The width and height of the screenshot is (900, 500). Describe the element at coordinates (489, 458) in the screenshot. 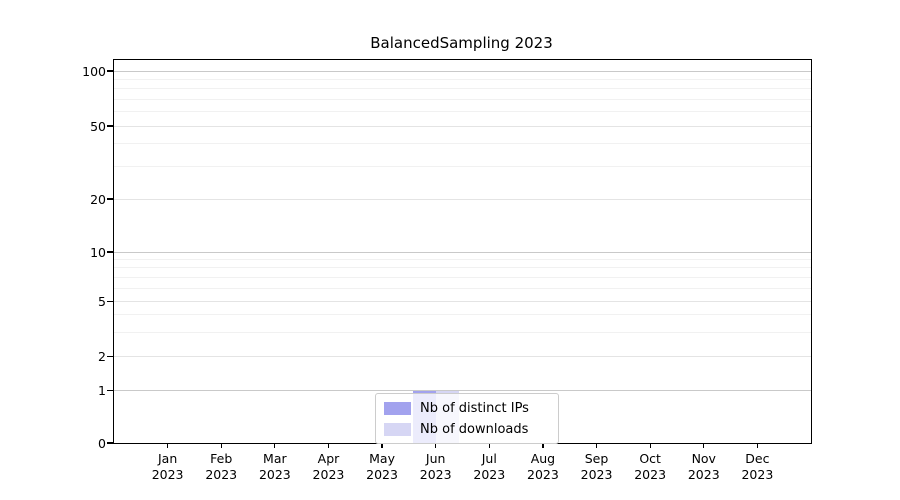

I see `x-tick-month: Jul` at that location.